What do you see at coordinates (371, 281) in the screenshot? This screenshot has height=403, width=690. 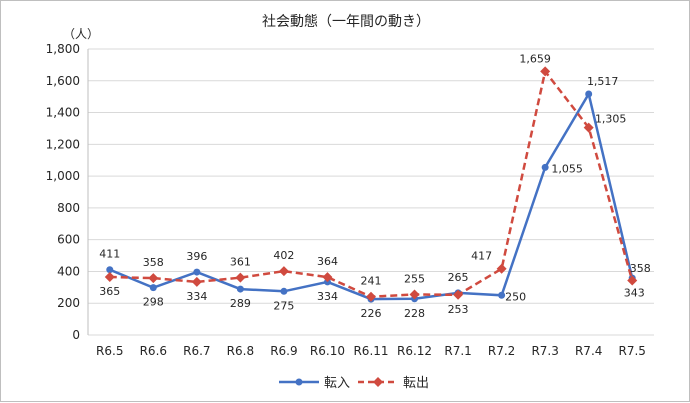 I see `data-label: 241` at bounding box center [371, 281].